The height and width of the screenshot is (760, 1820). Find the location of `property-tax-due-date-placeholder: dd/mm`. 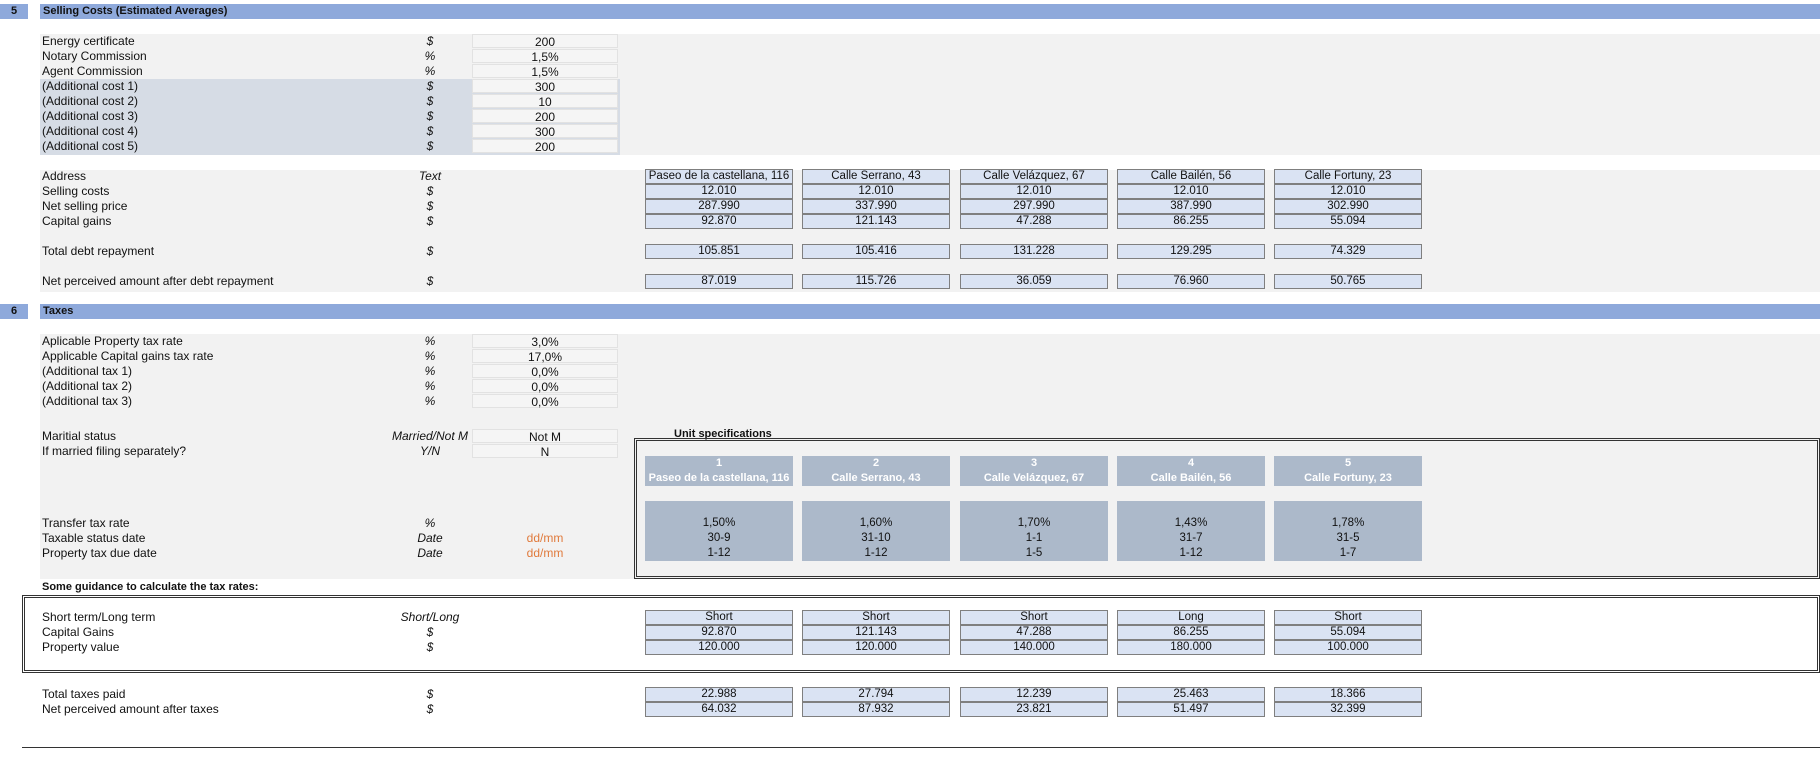

property-tax-due-date-placeholder: dd/mm is located at coordinates (545, 553).